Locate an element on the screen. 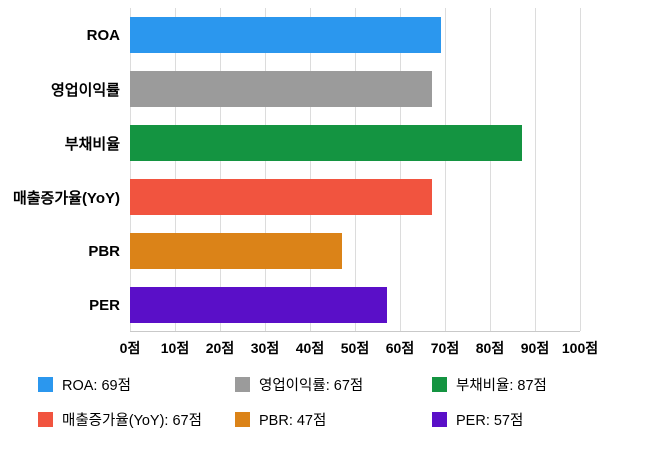 Image resolution: width=650 pixels, height=450 pixels. bar-부채비율 is located at coordinates (326, 143).